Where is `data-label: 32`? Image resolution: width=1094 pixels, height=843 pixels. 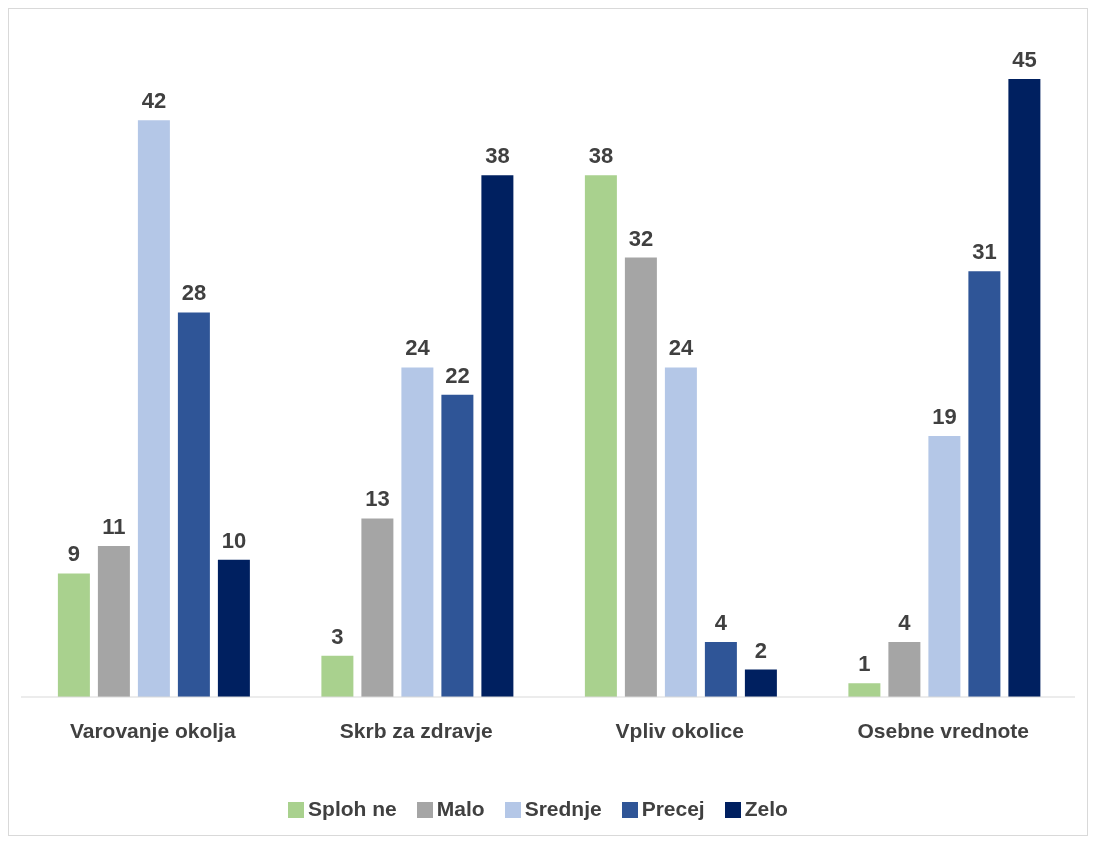
data-label: 32 is located at coordinates (641, 238).